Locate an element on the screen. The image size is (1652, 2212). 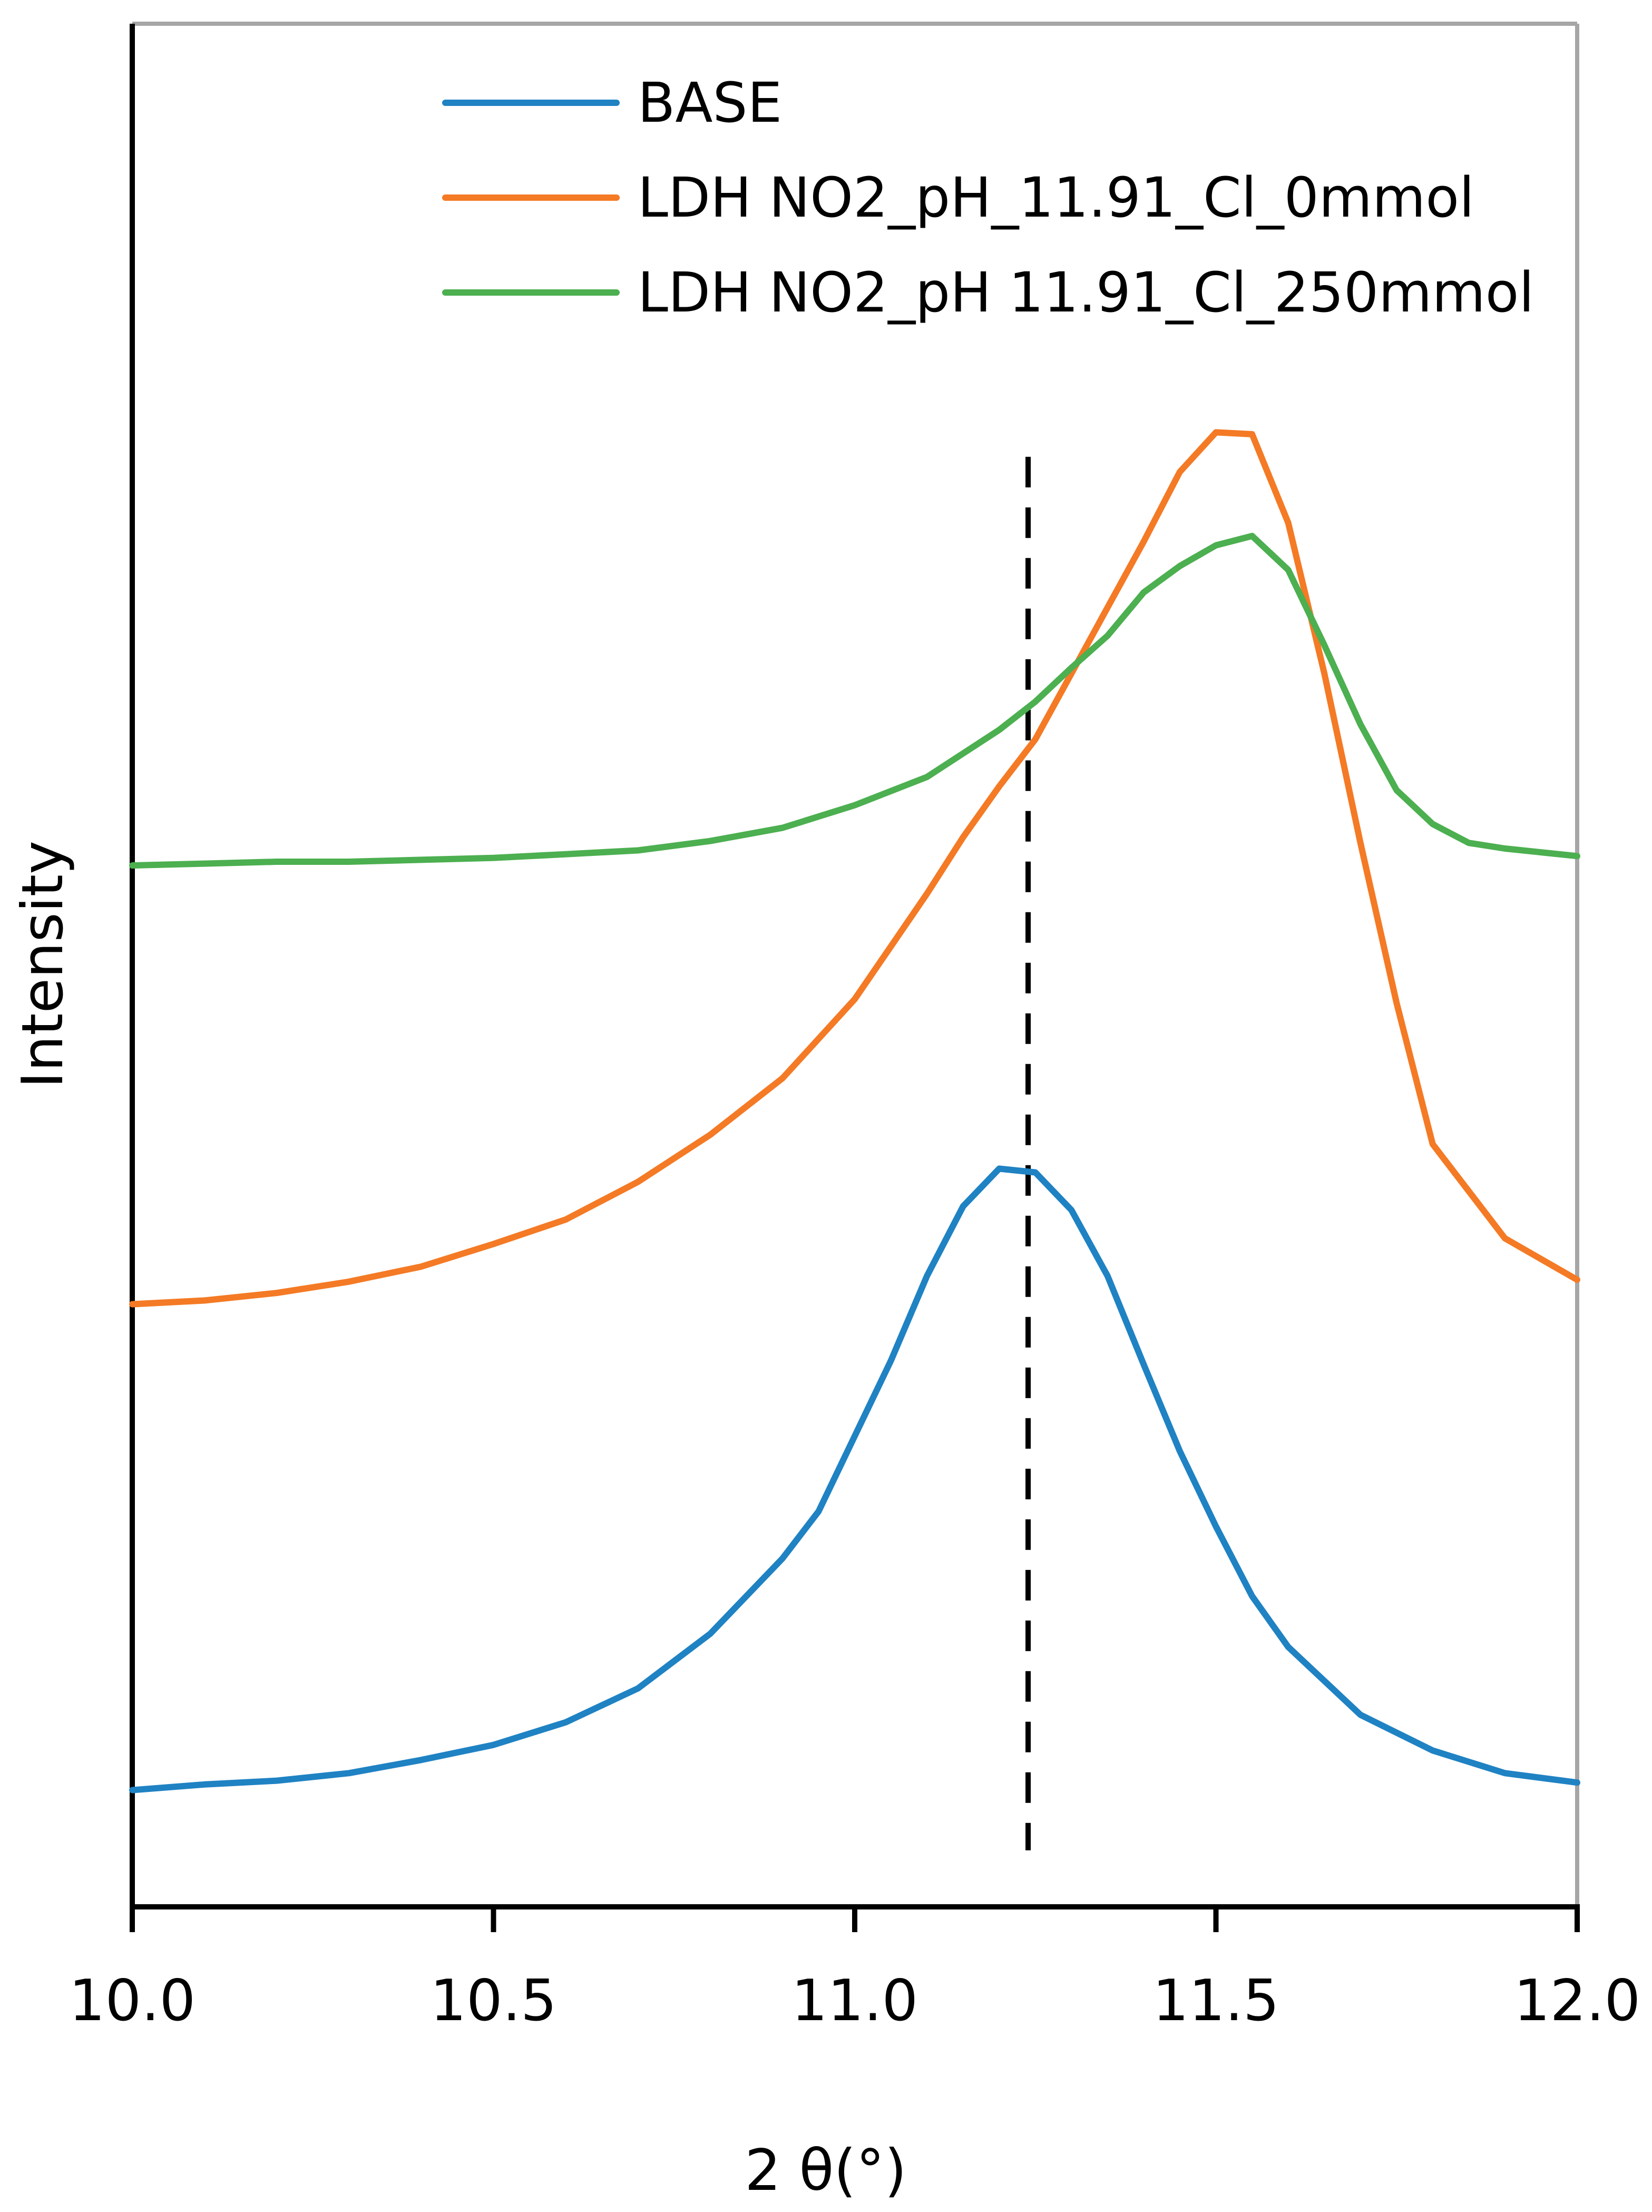
x-tick-label: 11.0 is located at coordinates (854, 2001).